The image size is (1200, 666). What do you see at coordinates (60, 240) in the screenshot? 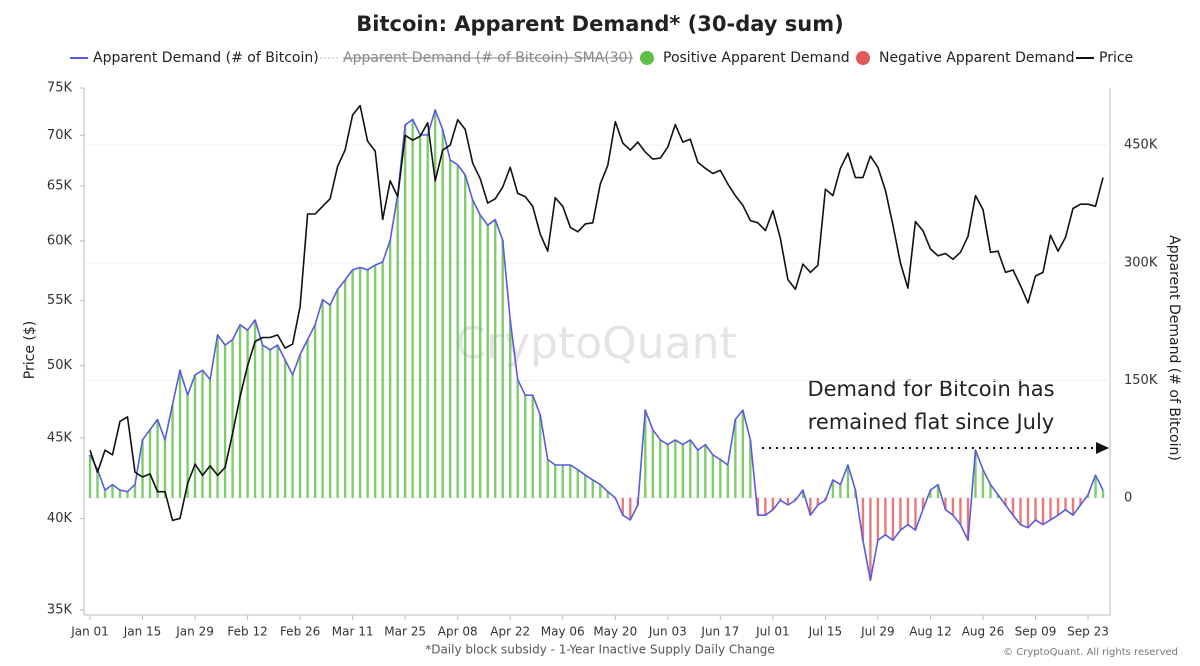
I see `y-tick-label: 60K` at bounding box center [60, 240].